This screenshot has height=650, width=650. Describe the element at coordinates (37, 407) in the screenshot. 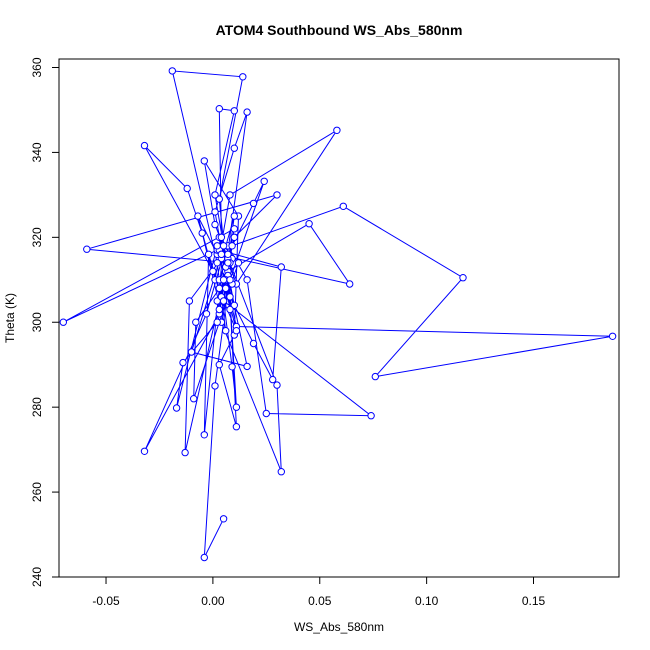

I see `y-tick-label: 280` at that location.